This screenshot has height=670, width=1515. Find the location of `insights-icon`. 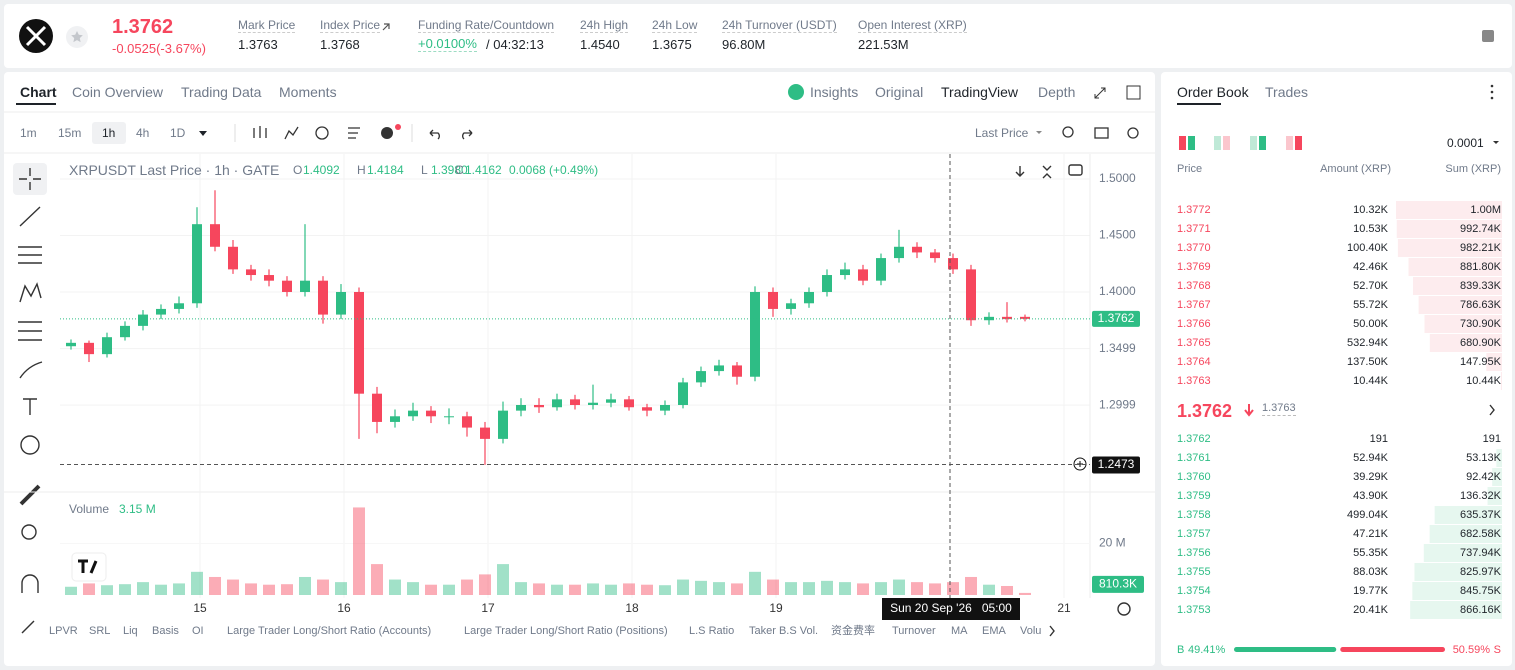

insights-icon is located at coordinates (796, 92).